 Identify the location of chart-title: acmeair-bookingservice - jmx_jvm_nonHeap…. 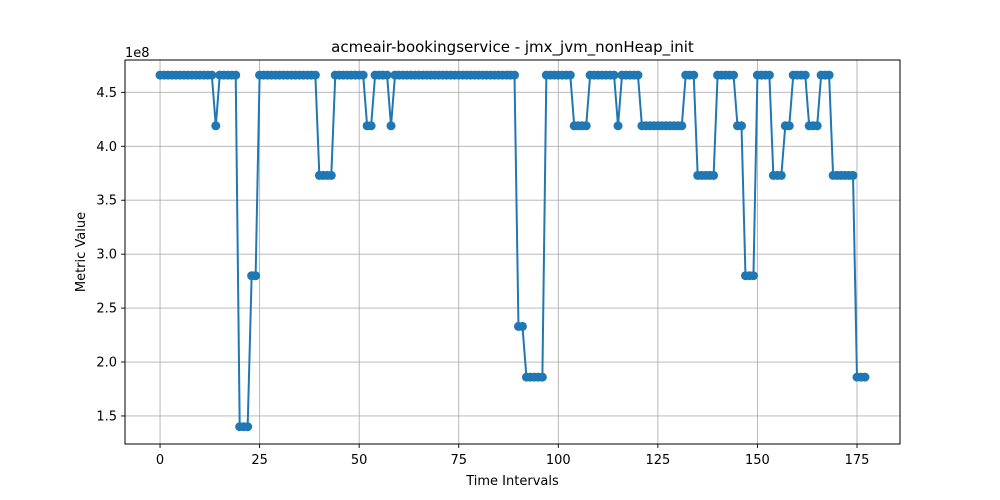
(512, 47).